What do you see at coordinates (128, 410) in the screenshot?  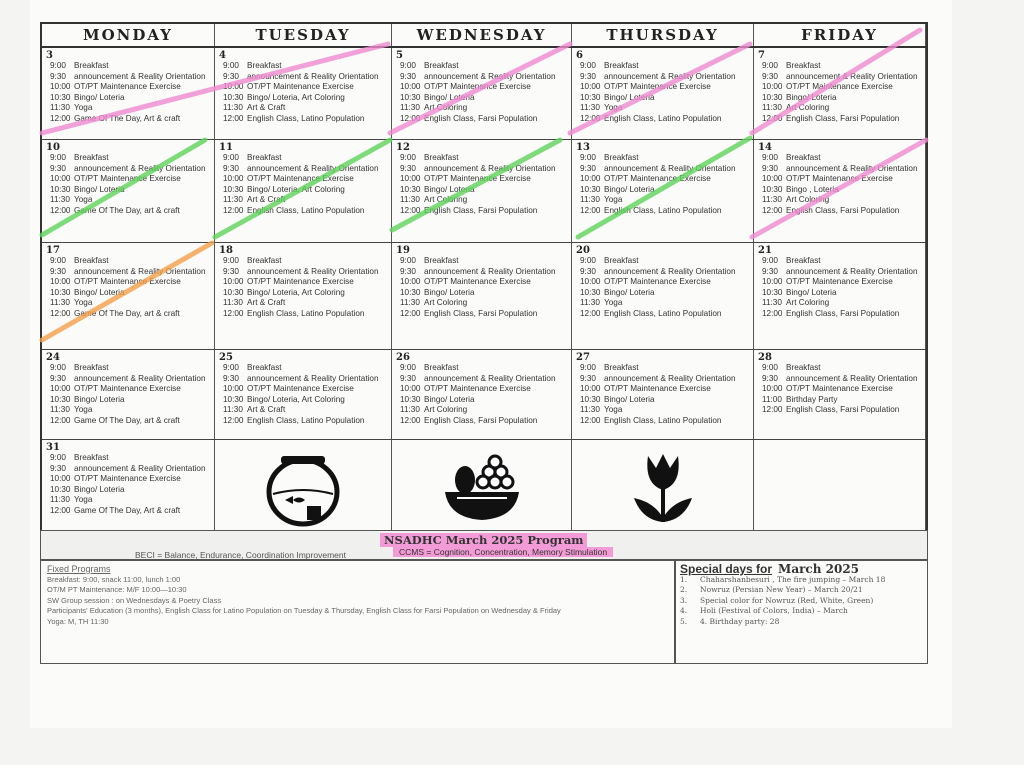 I see `event-item: 11:30 Yoga` at bounding box center [128, 410].